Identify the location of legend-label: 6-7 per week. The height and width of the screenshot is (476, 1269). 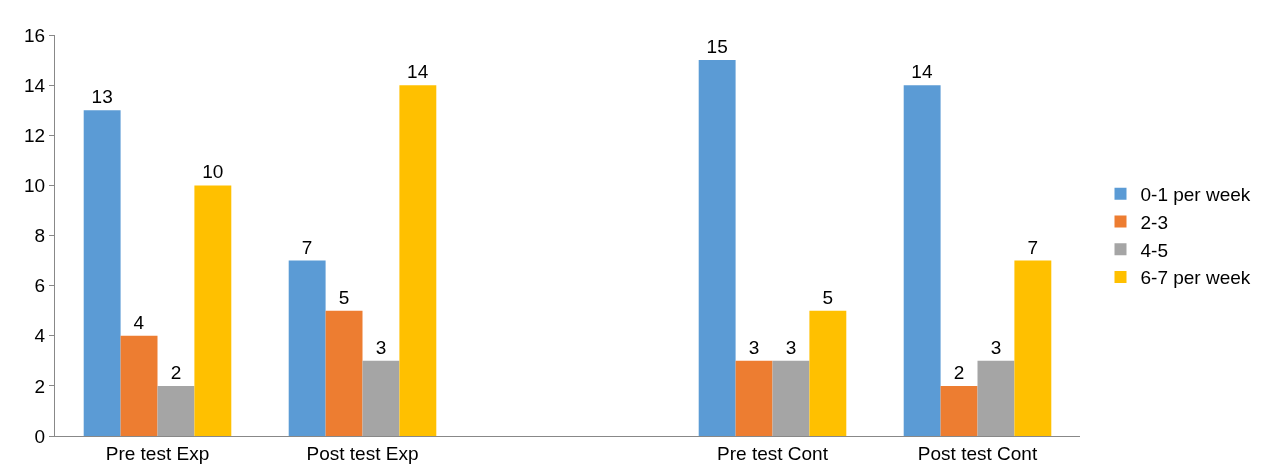
(1195, 278).